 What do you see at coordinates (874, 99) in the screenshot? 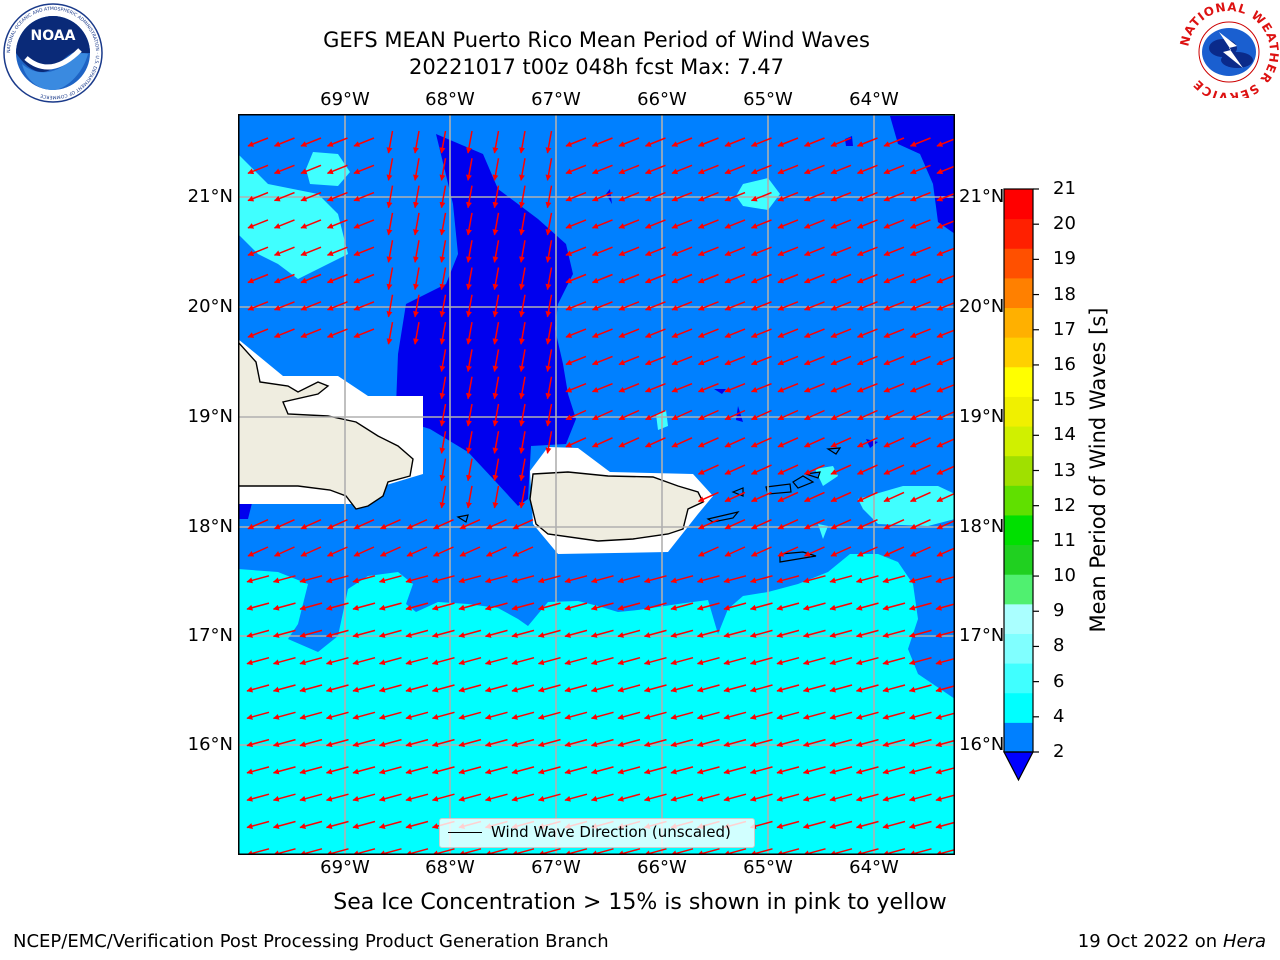
I see `lon-label-top-64w: 64°W` at bounding box center [874, 99].